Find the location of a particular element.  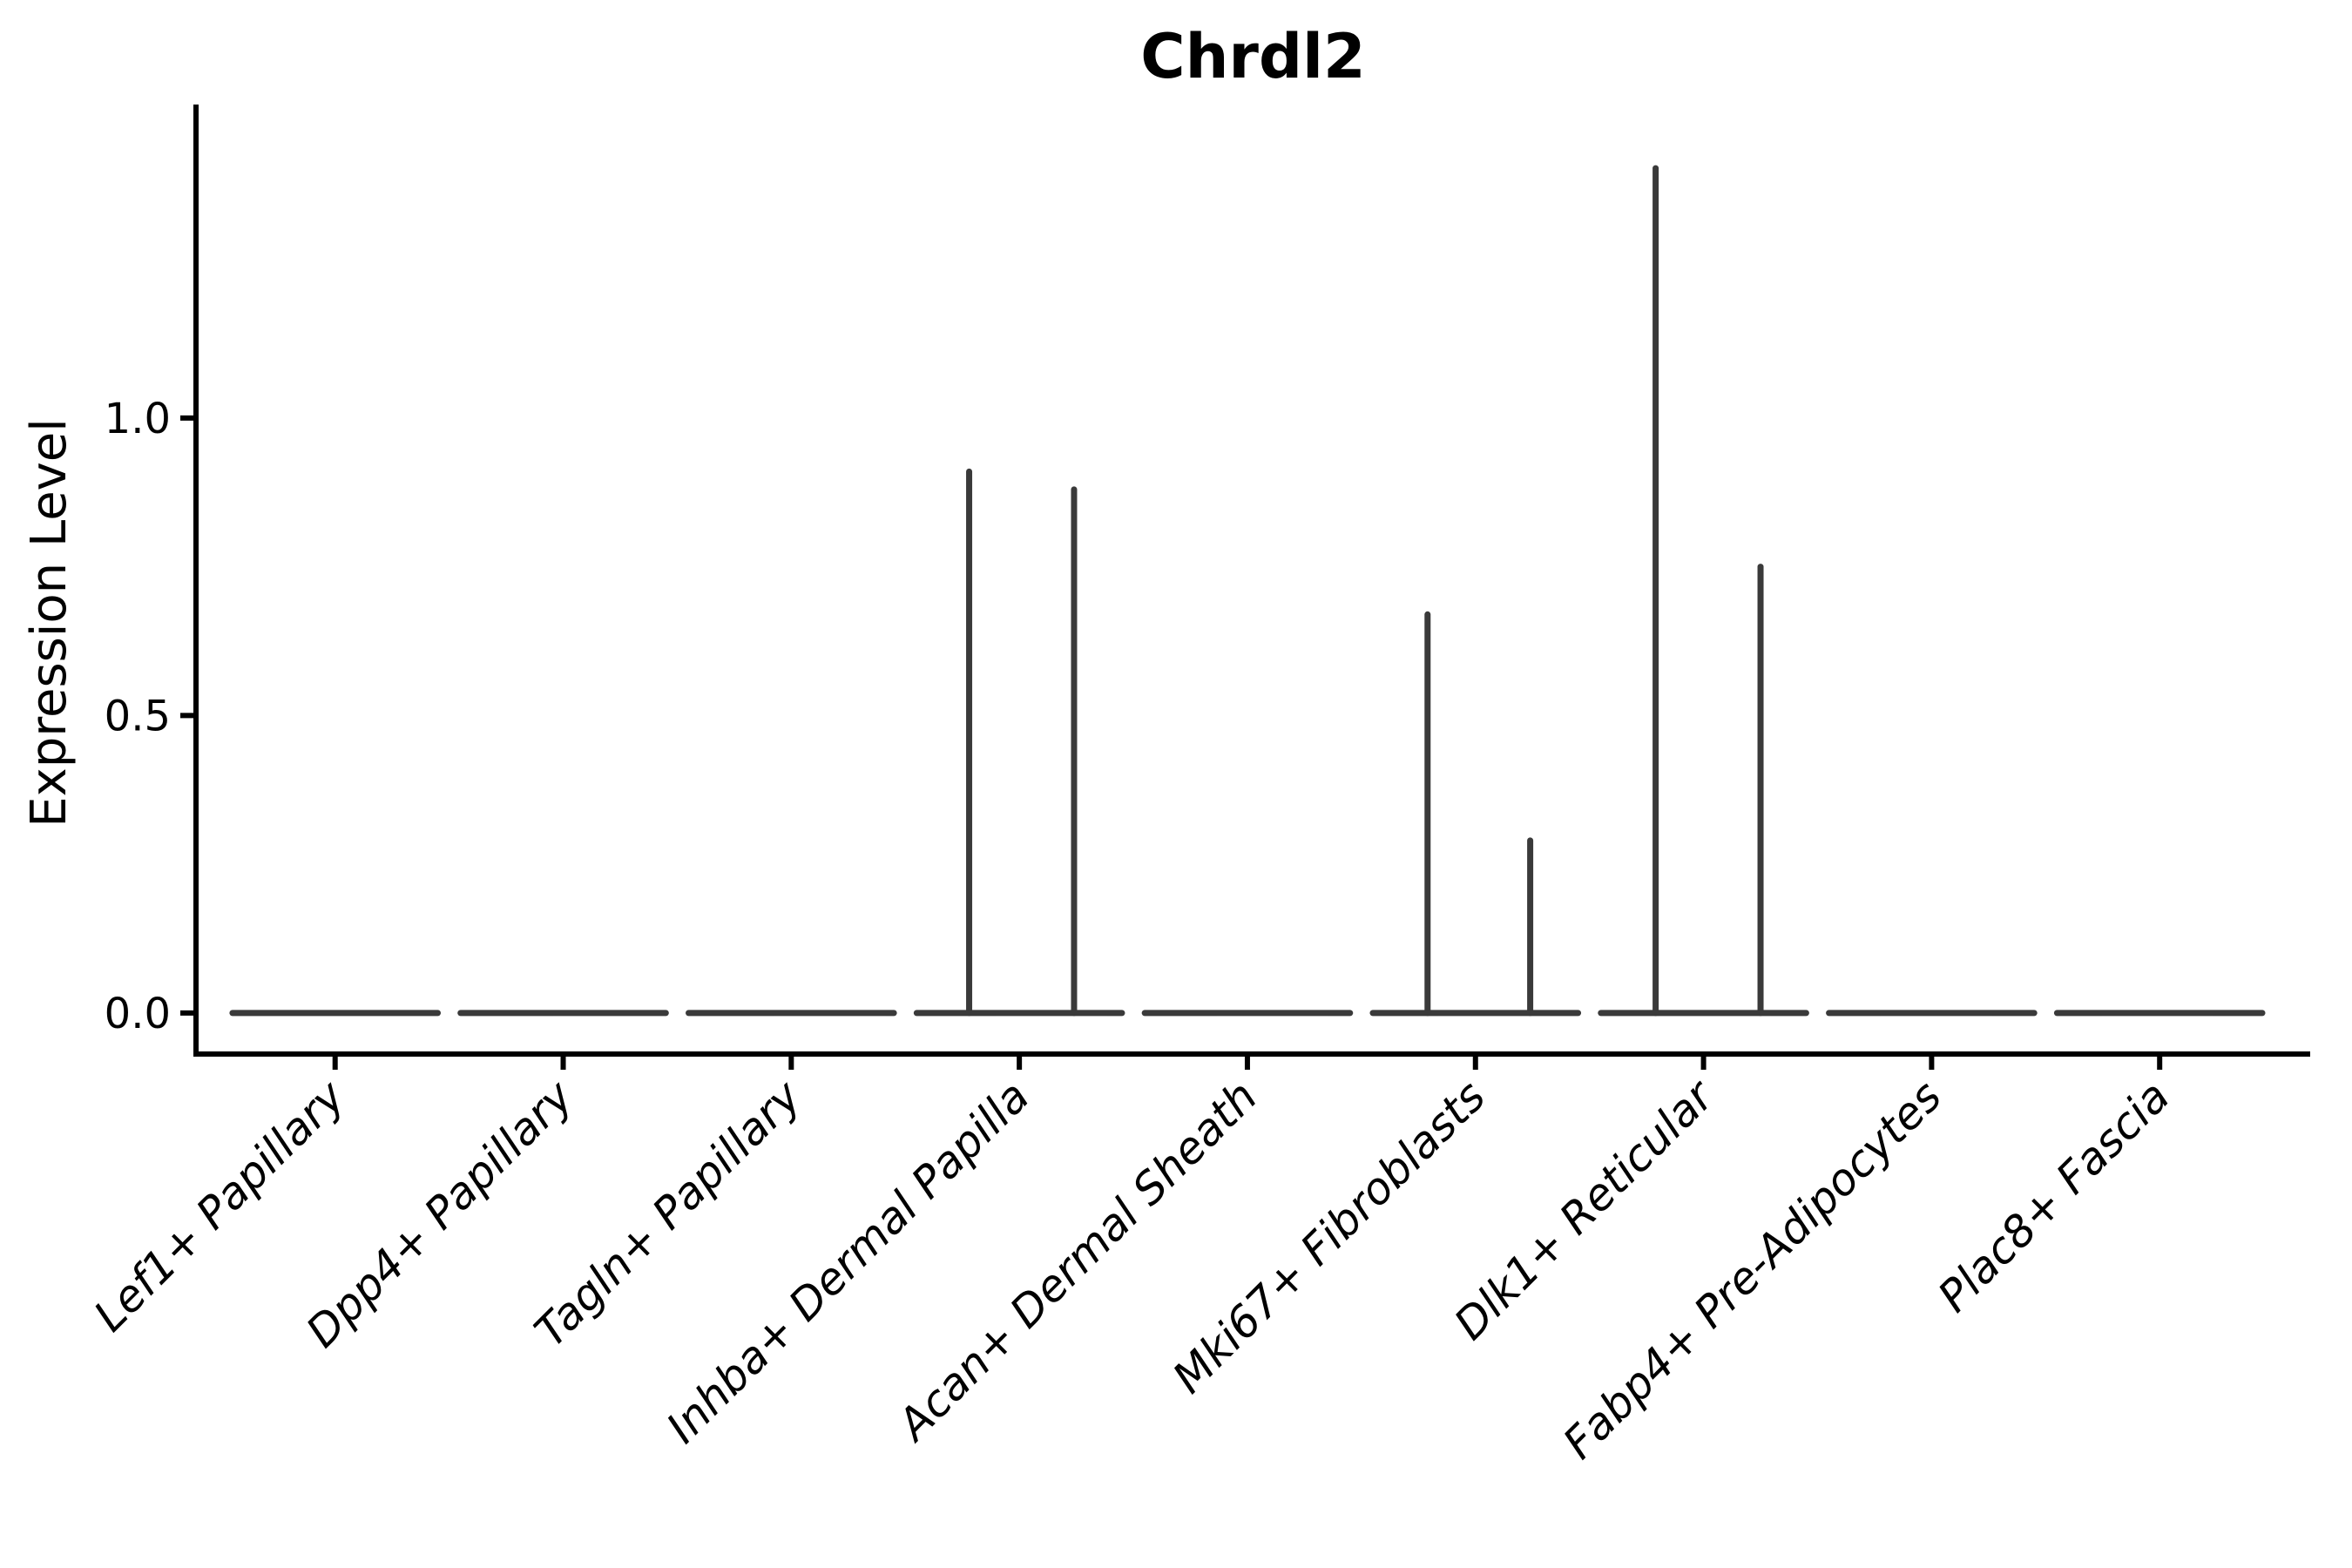

chart-title: Chrdl2 is located at coordinates (1253, 56).